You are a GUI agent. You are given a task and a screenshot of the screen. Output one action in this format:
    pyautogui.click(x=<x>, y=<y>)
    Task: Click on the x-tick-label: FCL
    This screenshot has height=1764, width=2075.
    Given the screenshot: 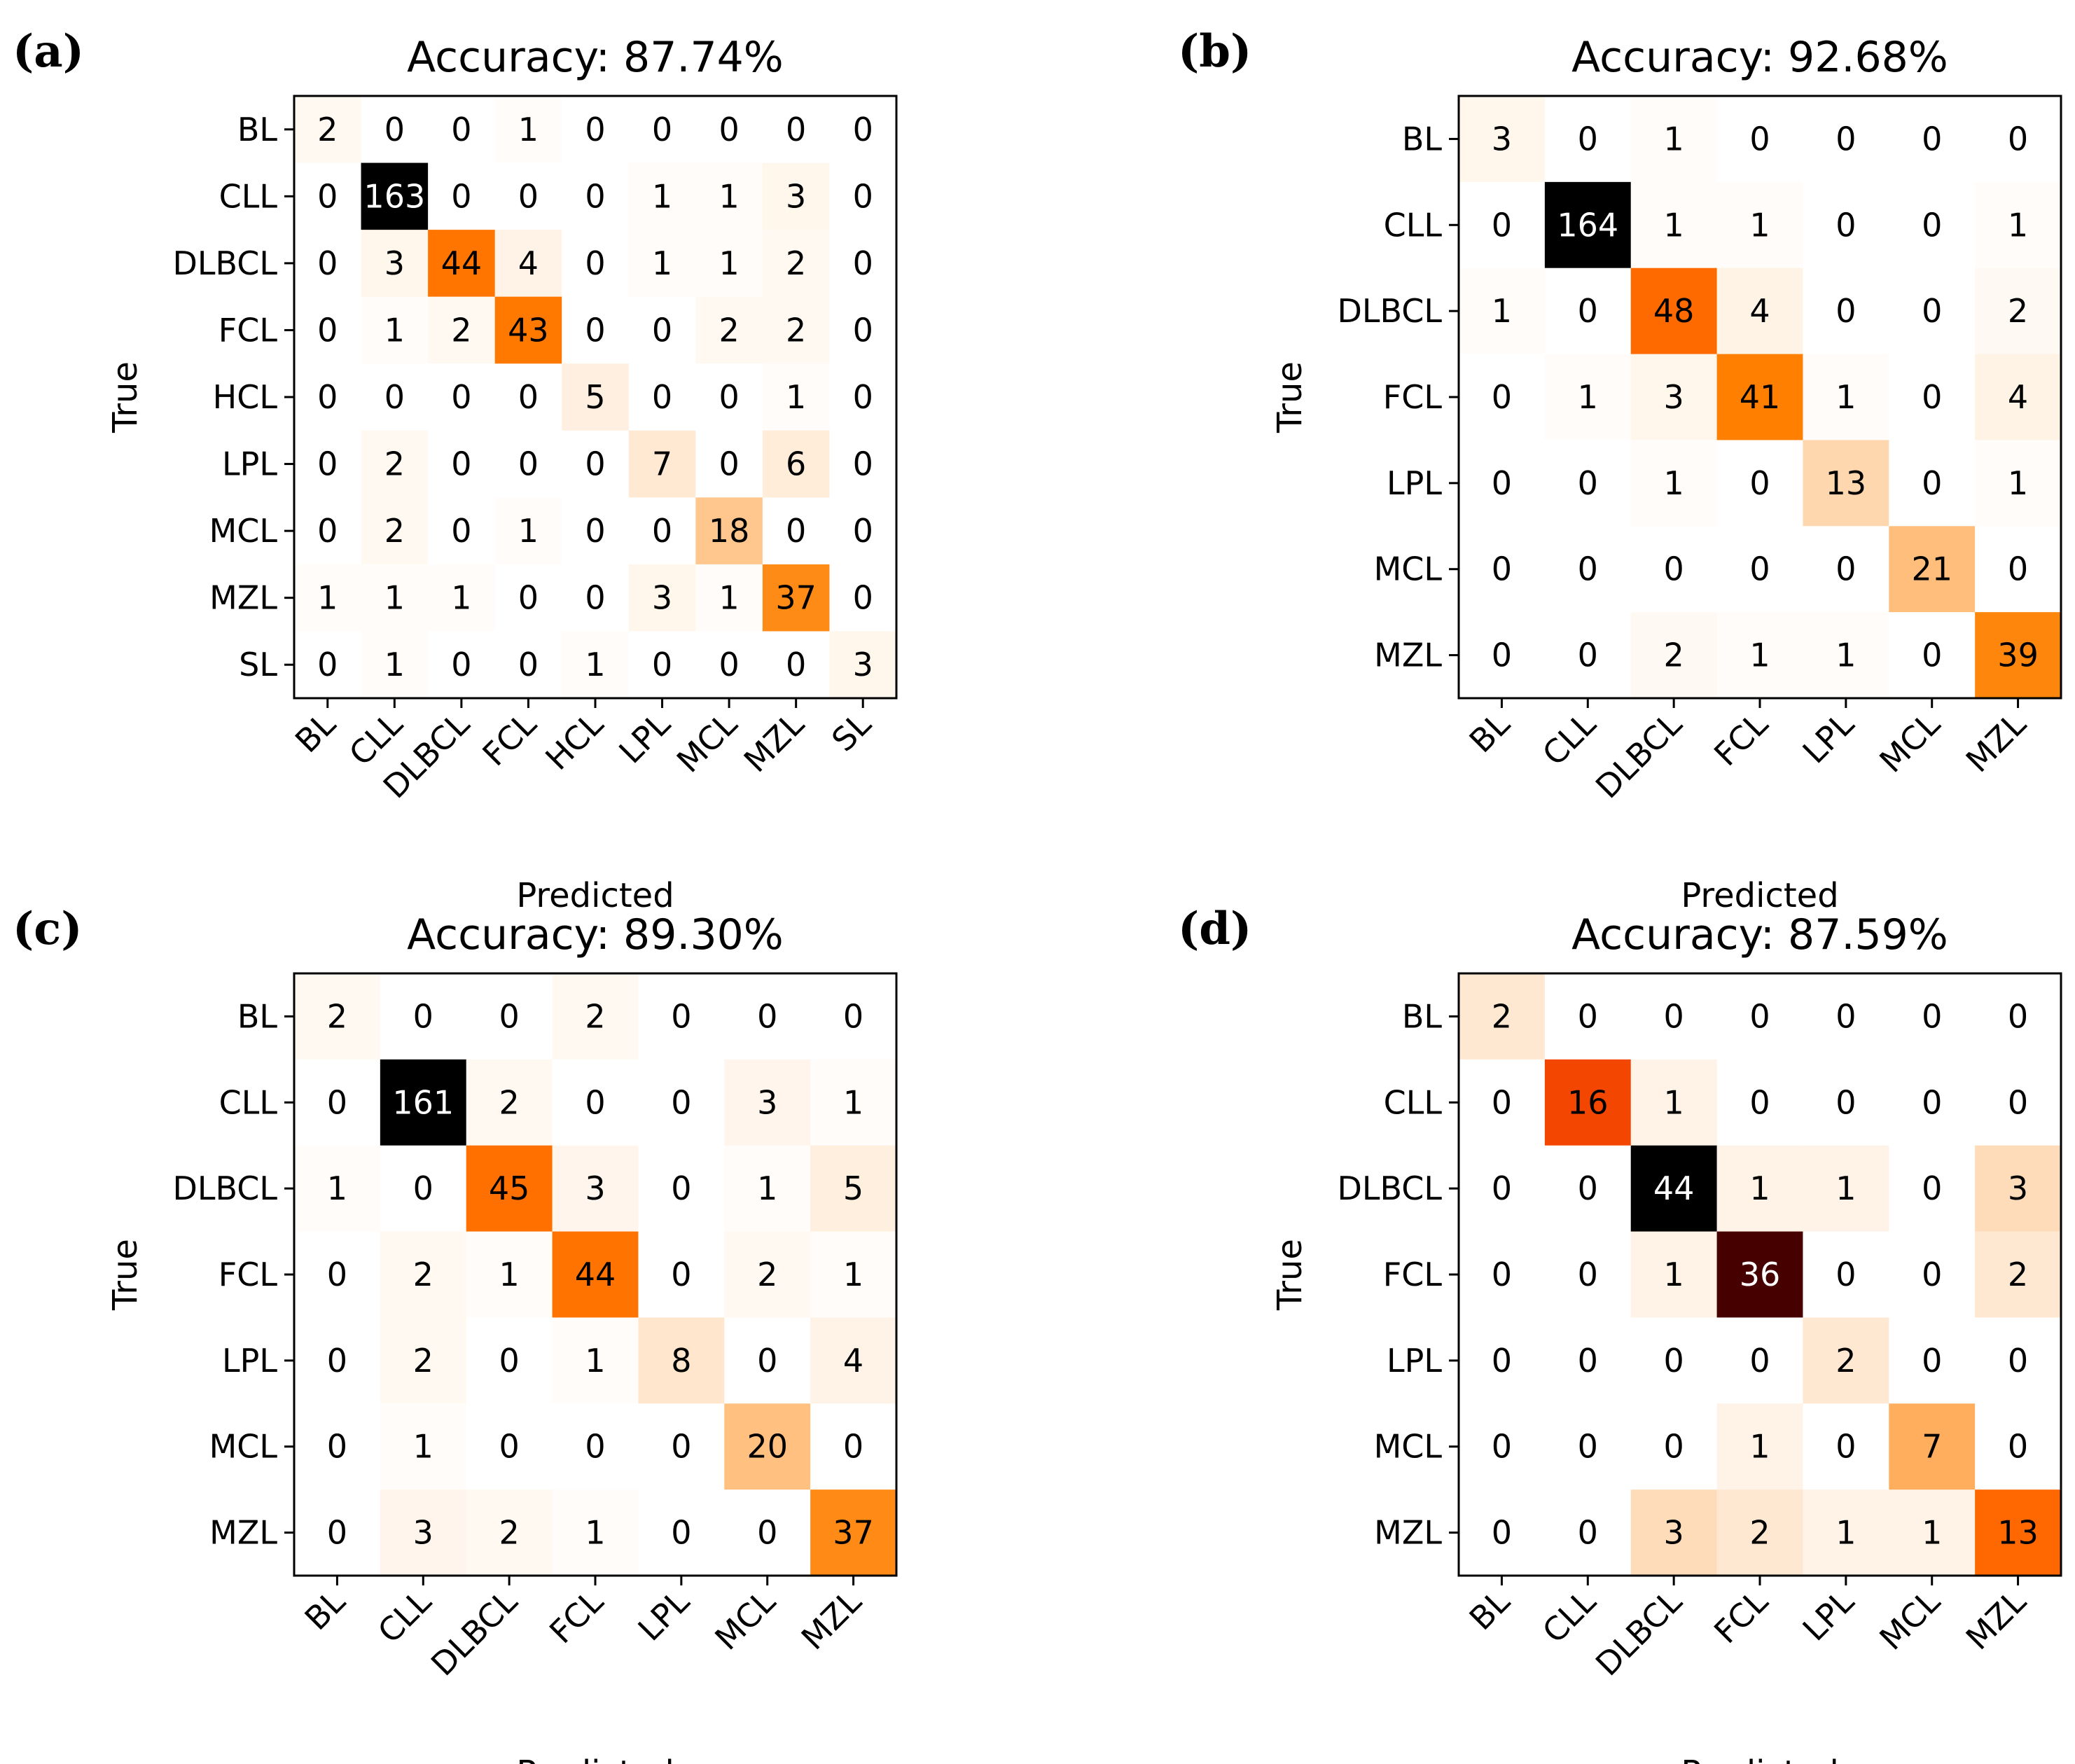 What is the action you would take?
    pyautogui.click(x=576, y=1616)
    